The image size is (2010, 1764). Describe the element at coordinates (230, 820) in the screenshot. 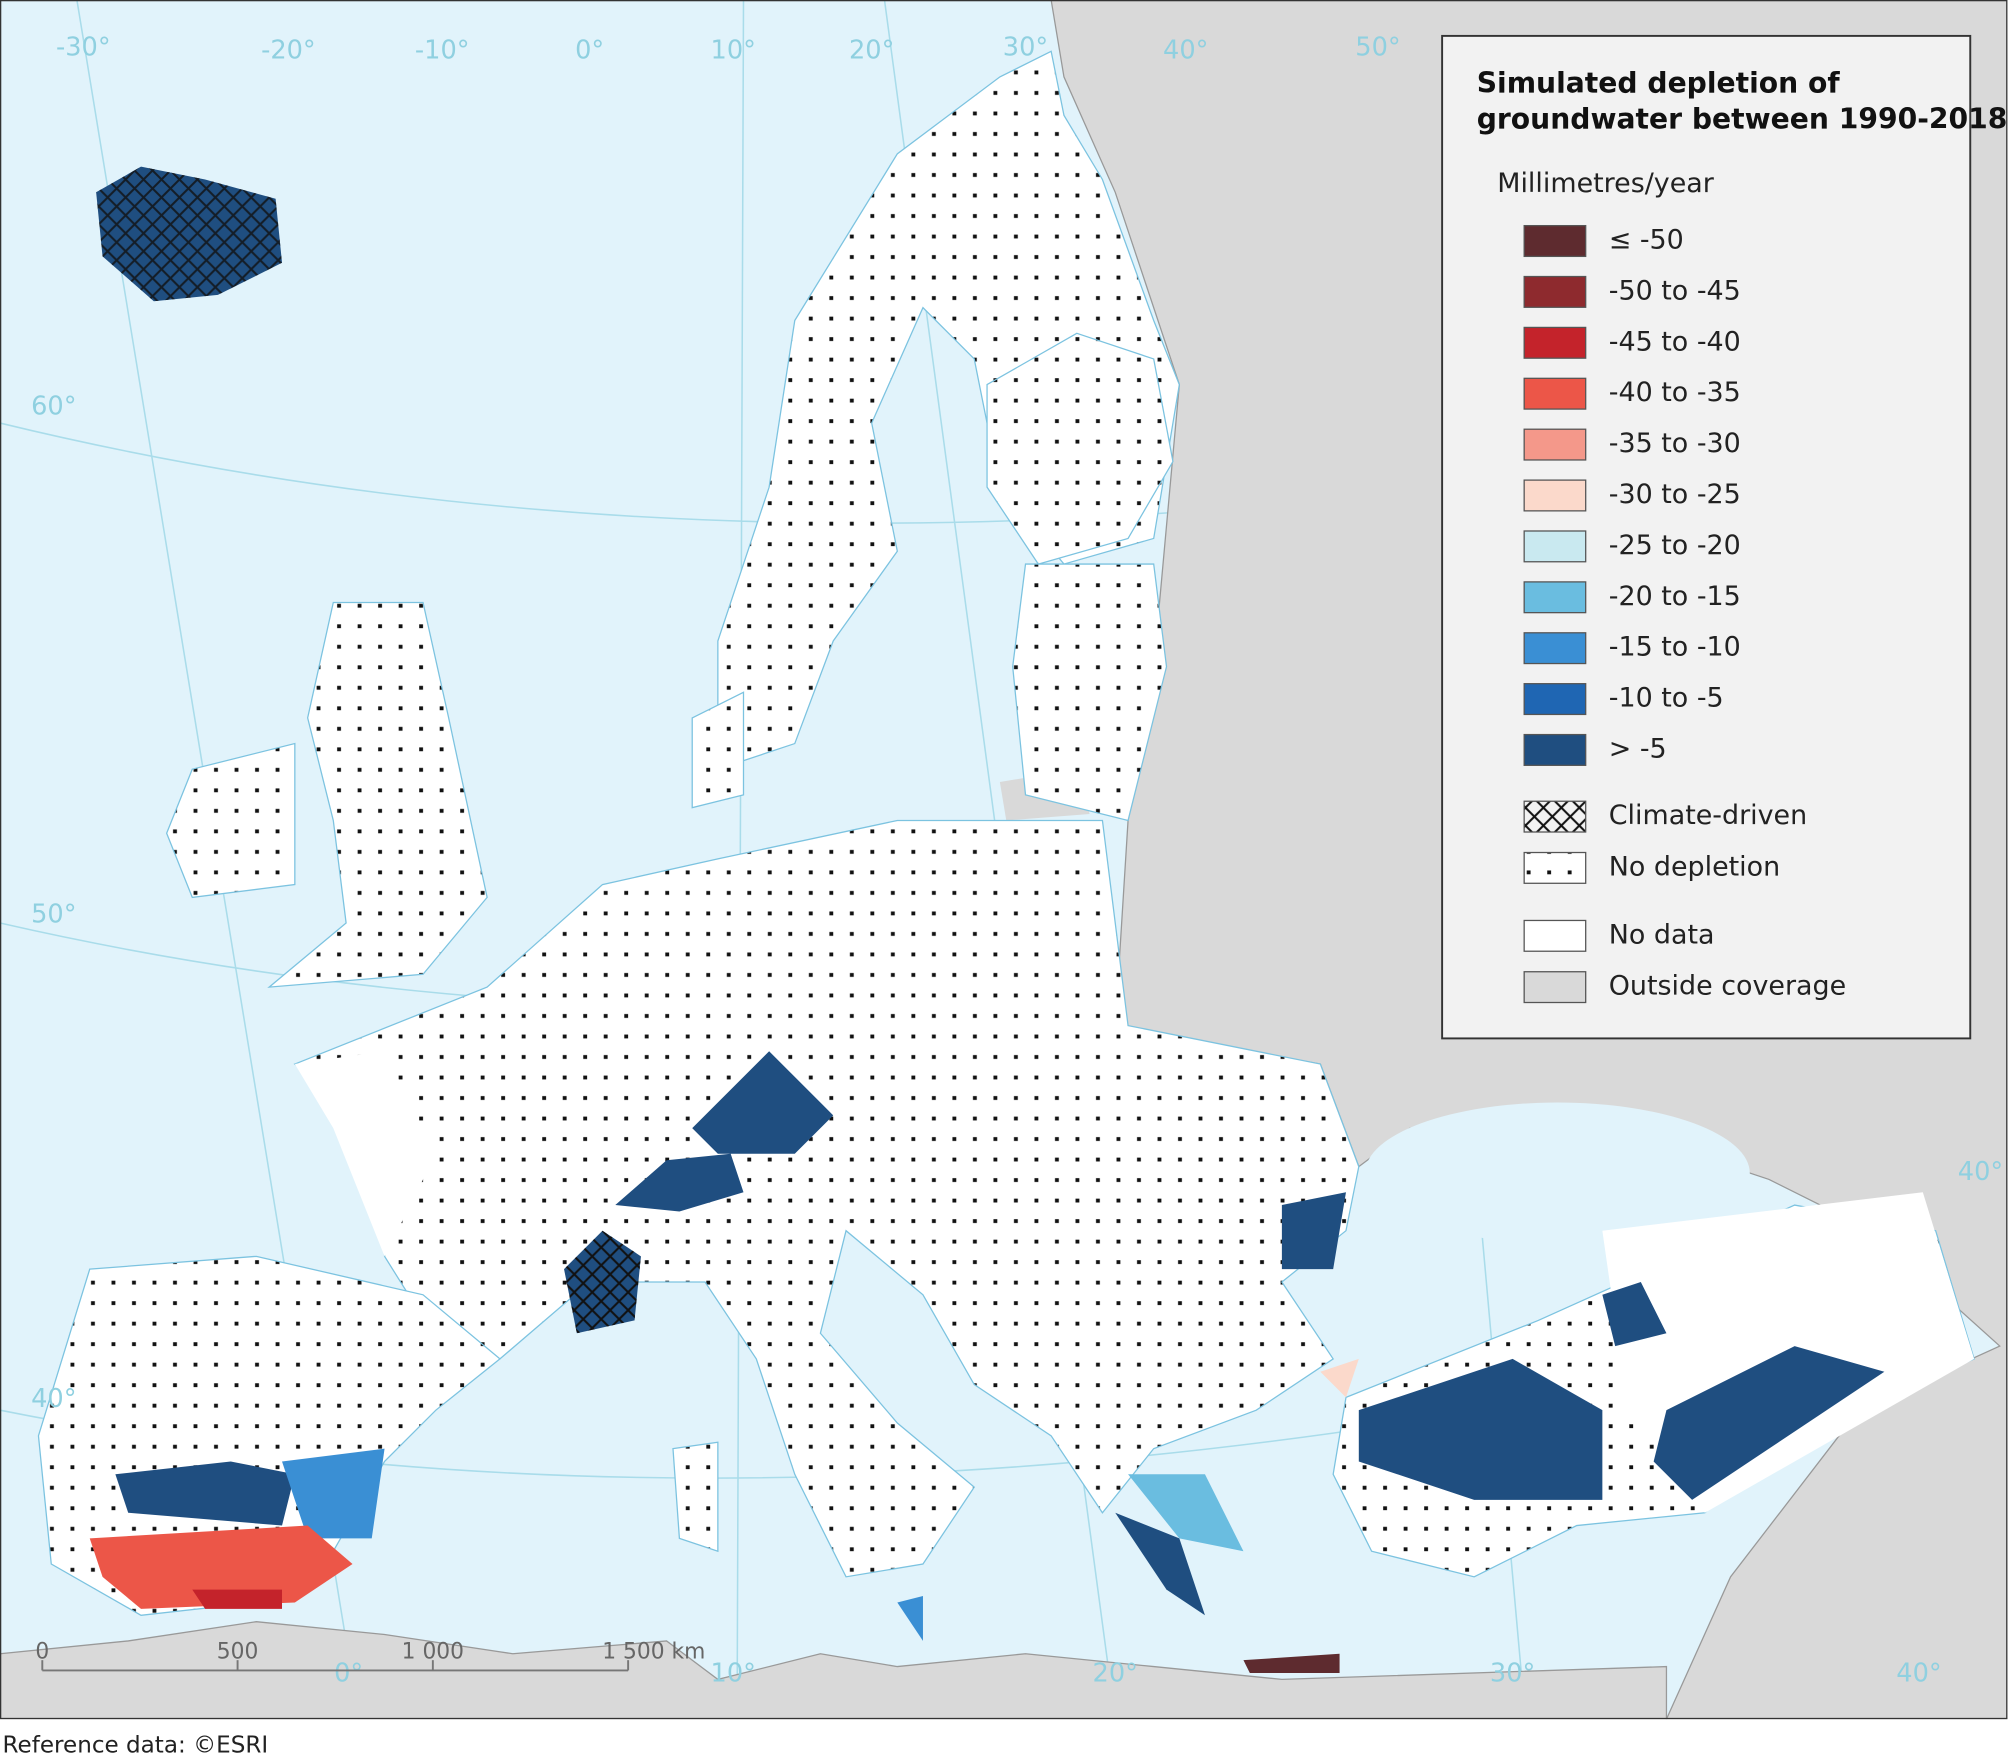

I see `ireland` at that location.